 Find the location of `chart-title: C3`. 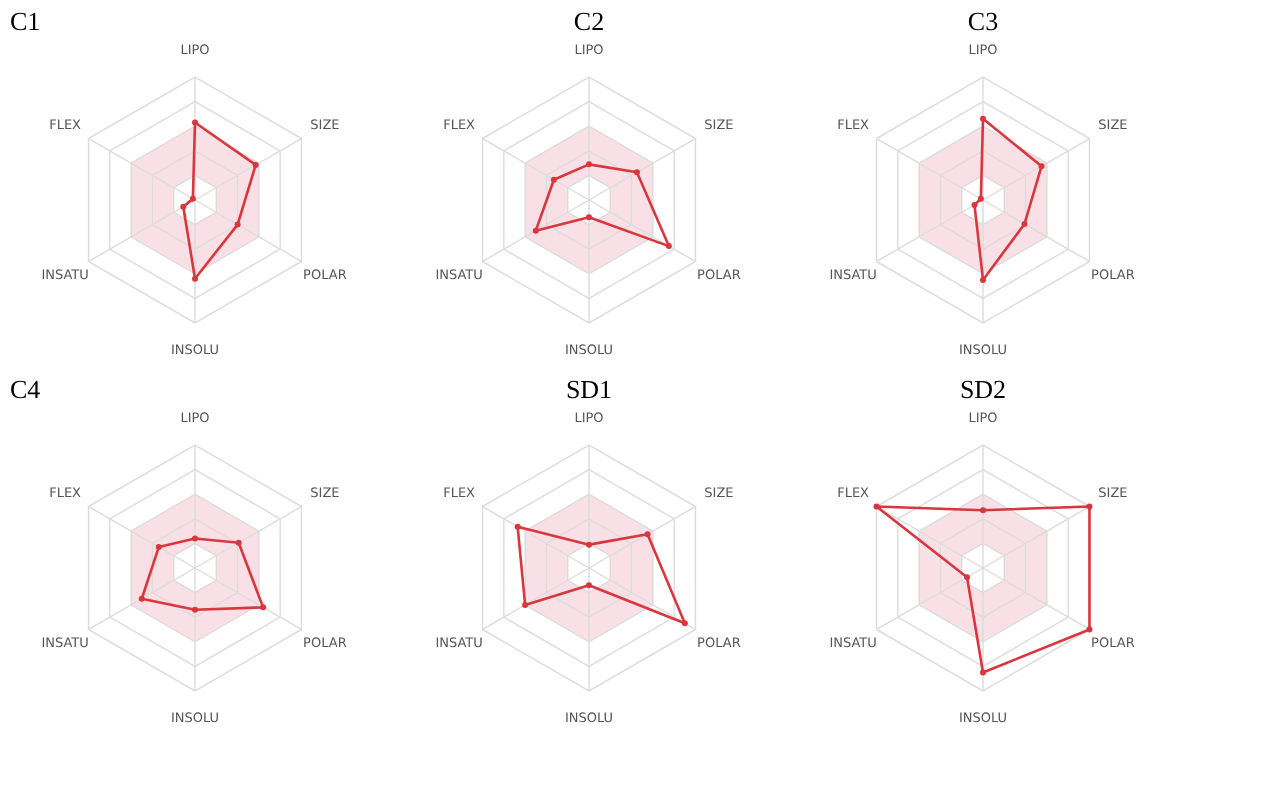

chart-title: C3 is located at coordinates (983, 21).